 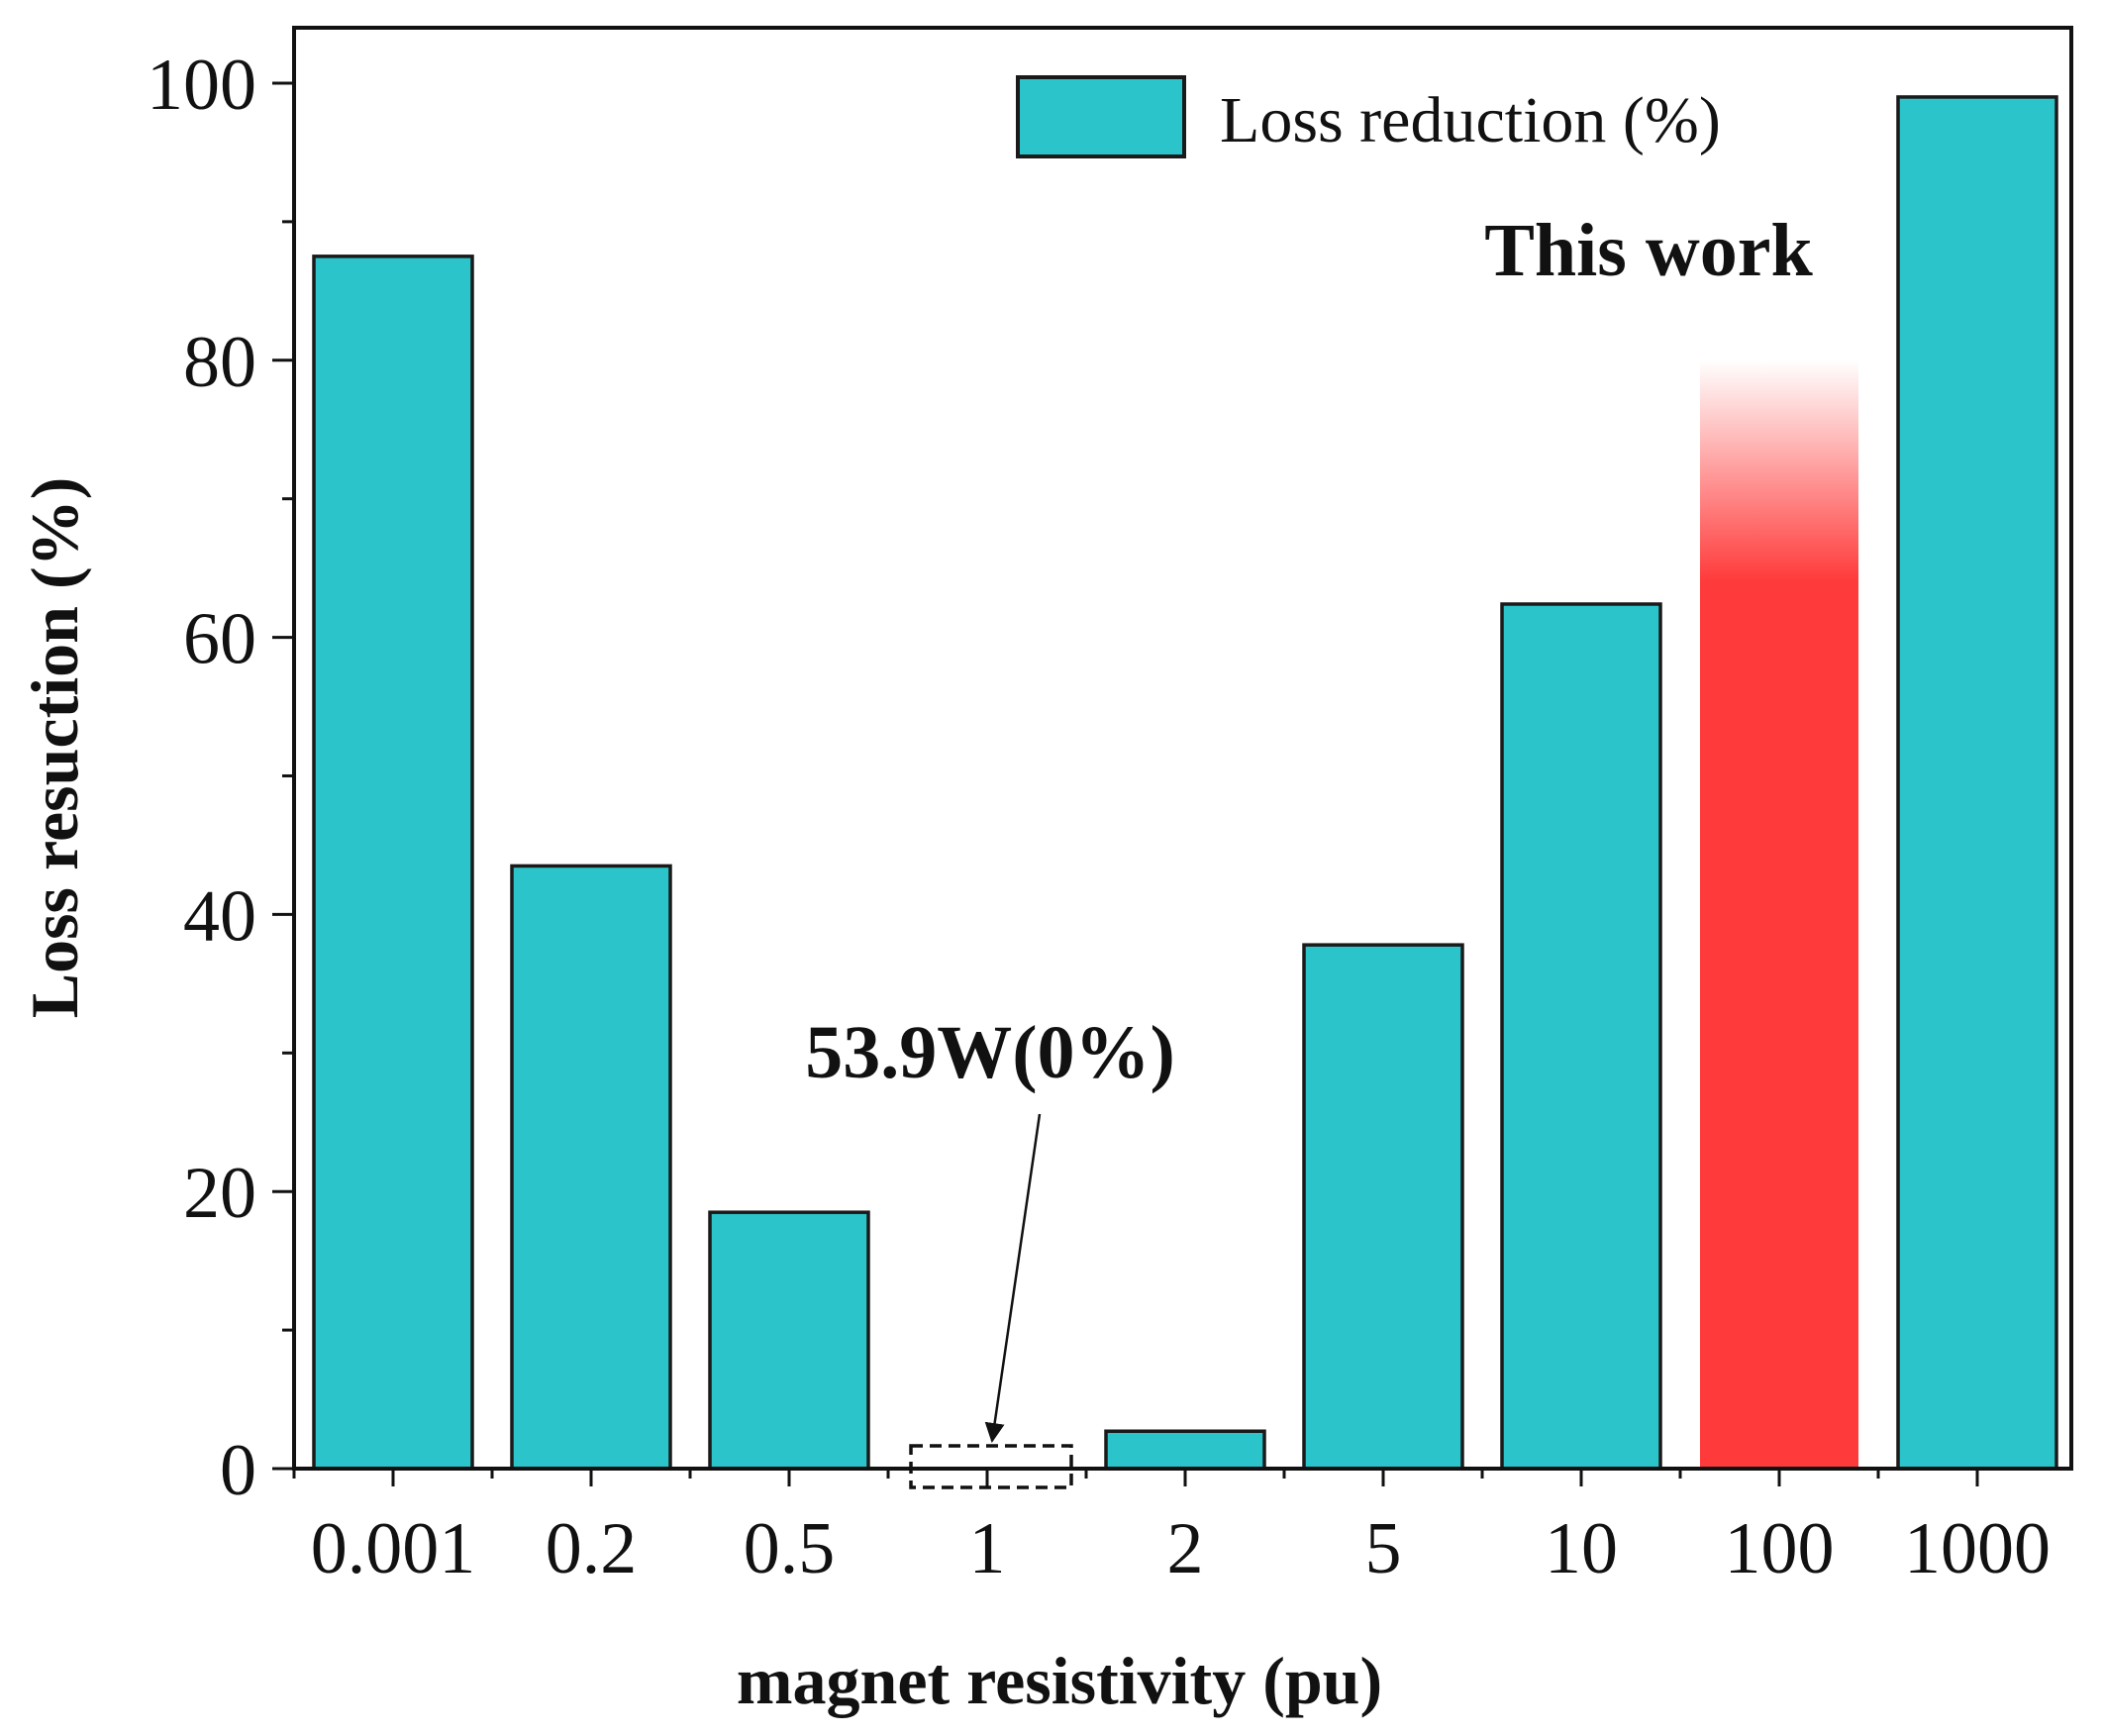 I want to click on y-tick-label: 40, so click(x=219, y=916).